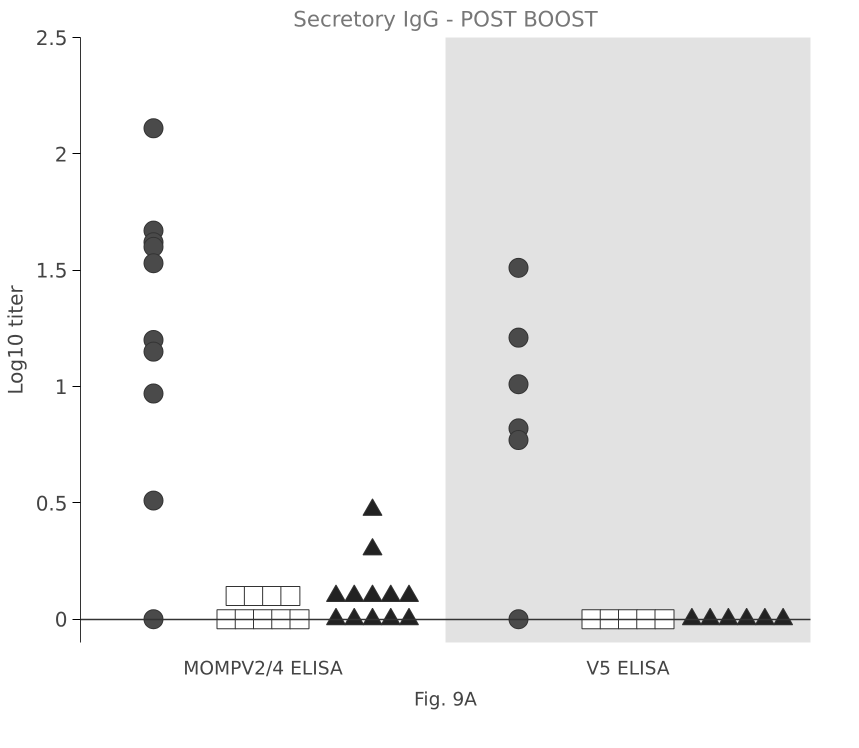  Describe the element at coordinates (263, 669) in the screenshot. I see `x-tick-label: MOMPV2/4 ELISA` at that location.